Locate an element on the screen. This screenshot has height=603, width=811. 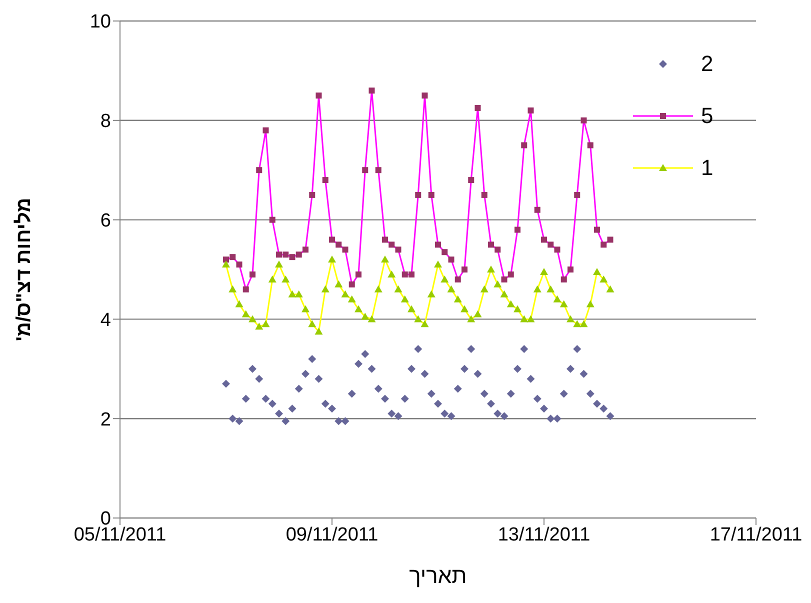
legend-label: 5 is located at coordinates (707, 116).